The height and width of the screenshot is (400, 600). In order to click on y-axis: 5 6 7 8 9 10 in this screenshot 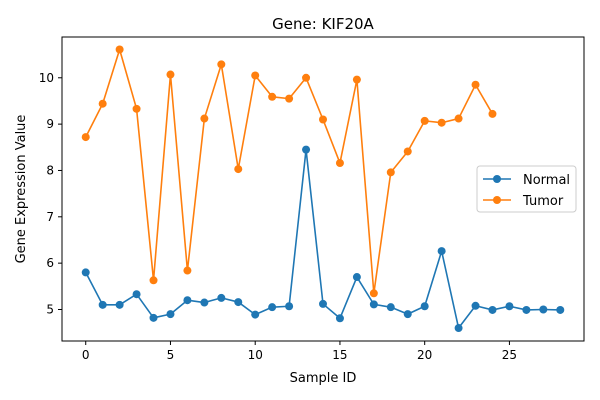, I will do `click(50, 193)`.